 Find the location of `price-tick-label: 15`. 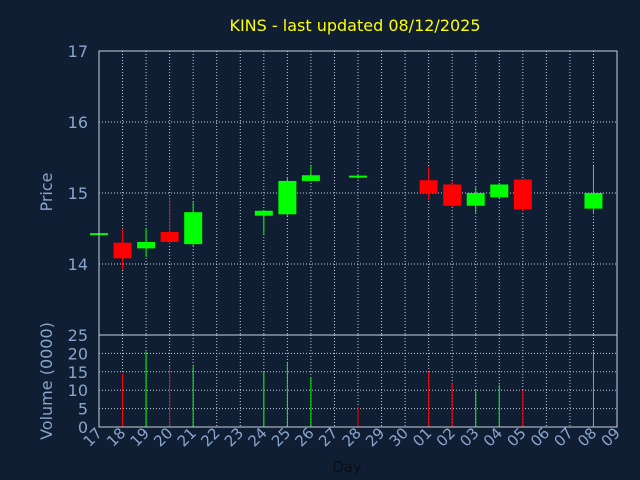

price-tick-label: 15 is located at coordinates (78, 193).